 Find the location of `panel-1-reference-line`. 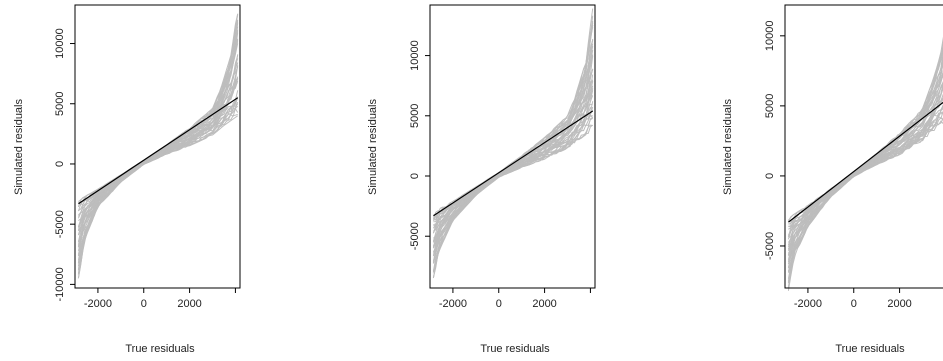

panel-1-reference-line is located at coordinates (158, 151).